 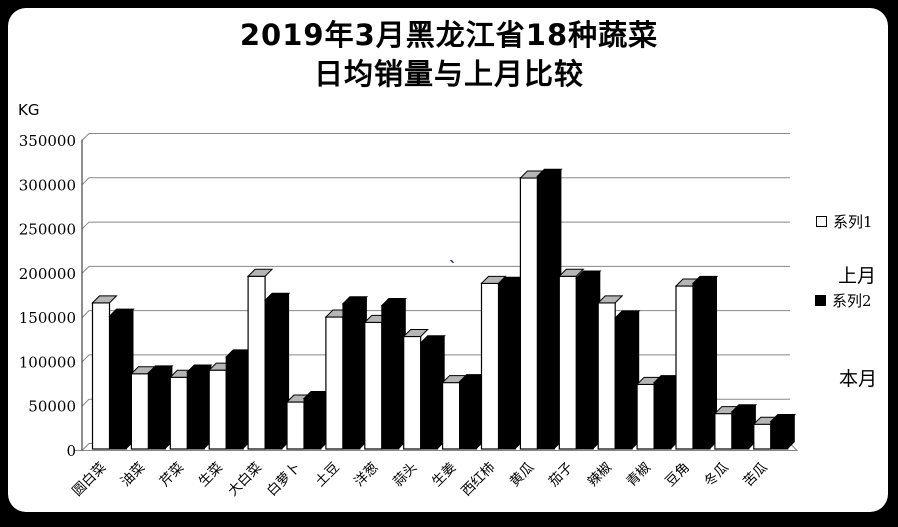 I want to click on bar-group-白萝卜, so click(x=307, y=420).